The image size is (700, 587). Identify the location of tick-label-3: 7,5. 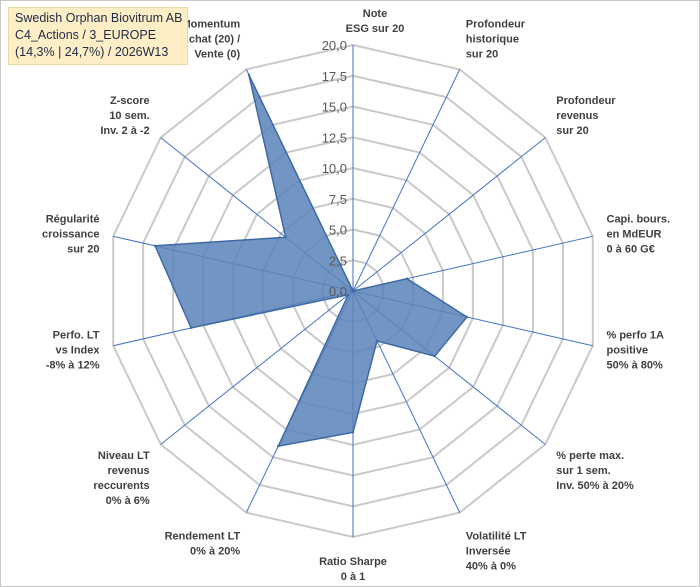
(338, 199).